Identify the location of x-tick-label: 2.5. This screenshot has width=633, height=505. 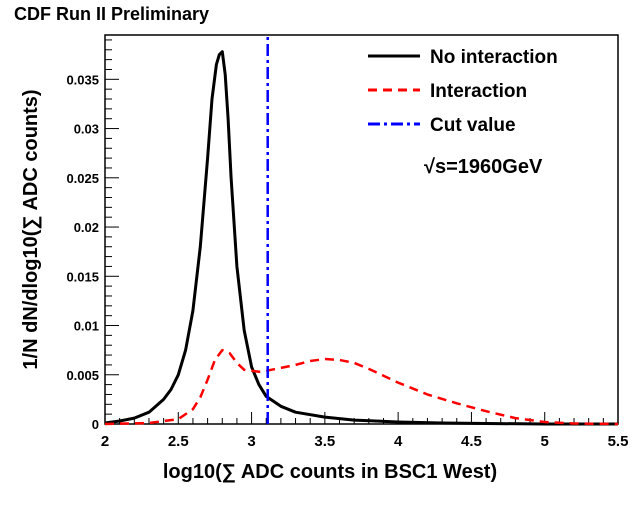
(178, 441).